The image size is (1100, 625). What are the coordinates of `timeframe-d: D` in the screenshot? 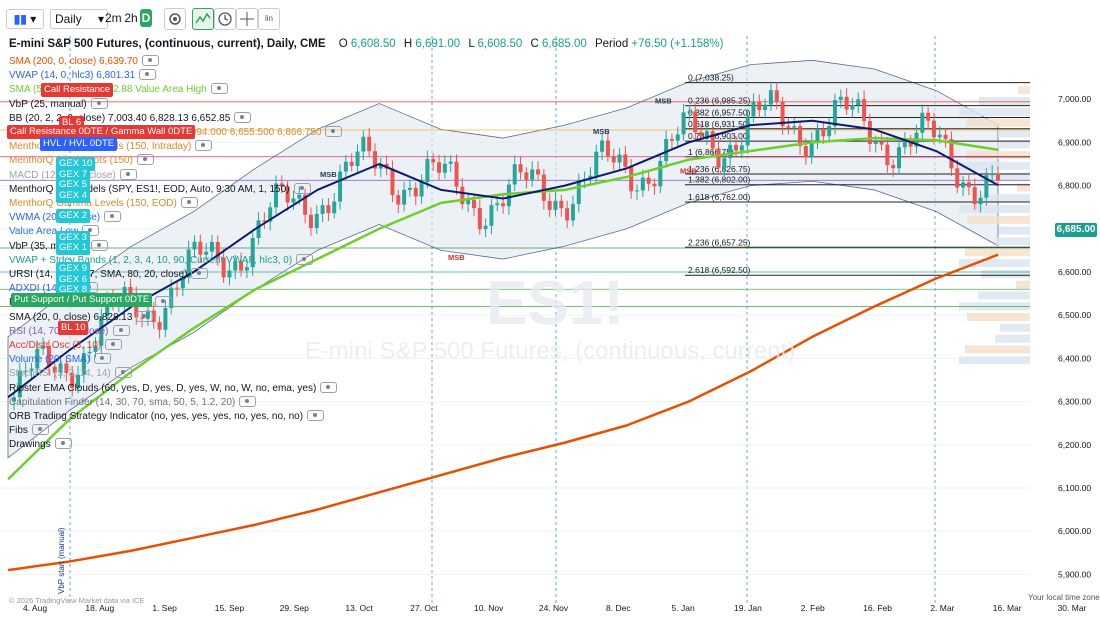 It's located at (146, 18).